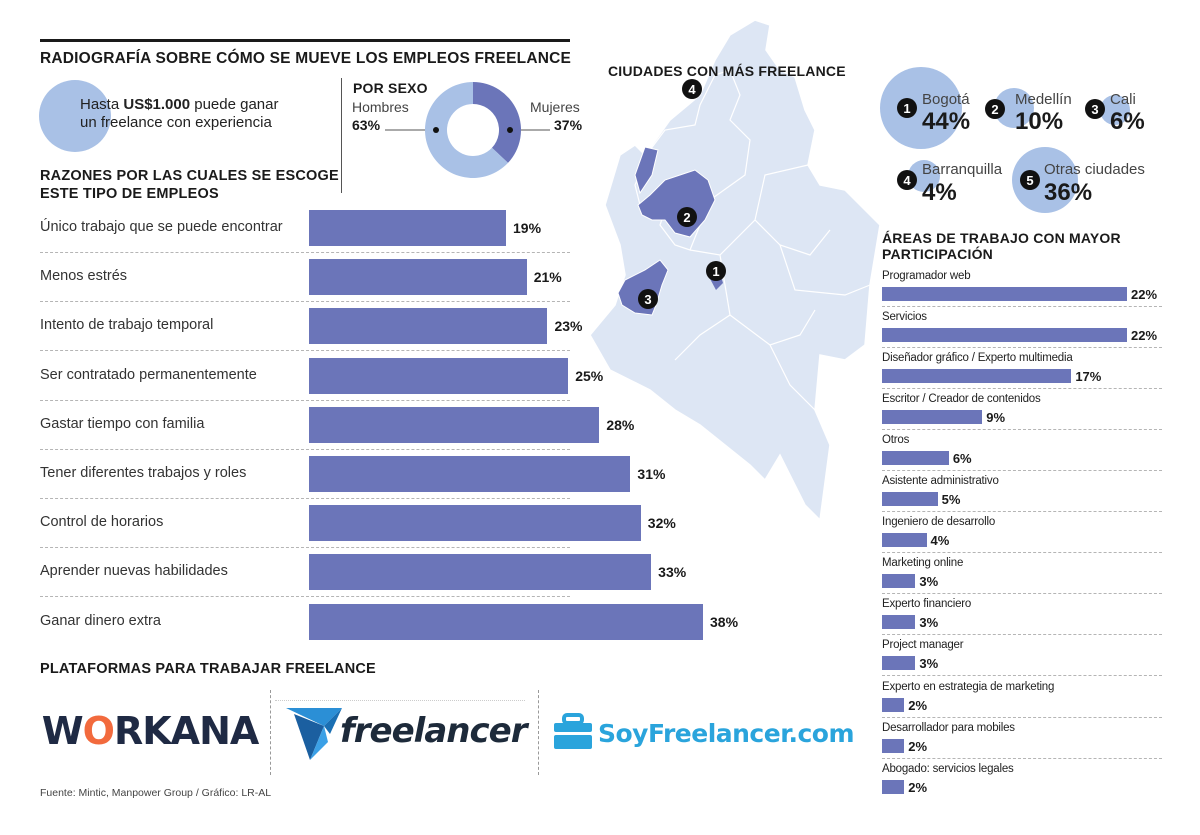  Describe the element at coordinates (573, 734) in the screenshot. I see `soyfreelancer-logo` at that location.